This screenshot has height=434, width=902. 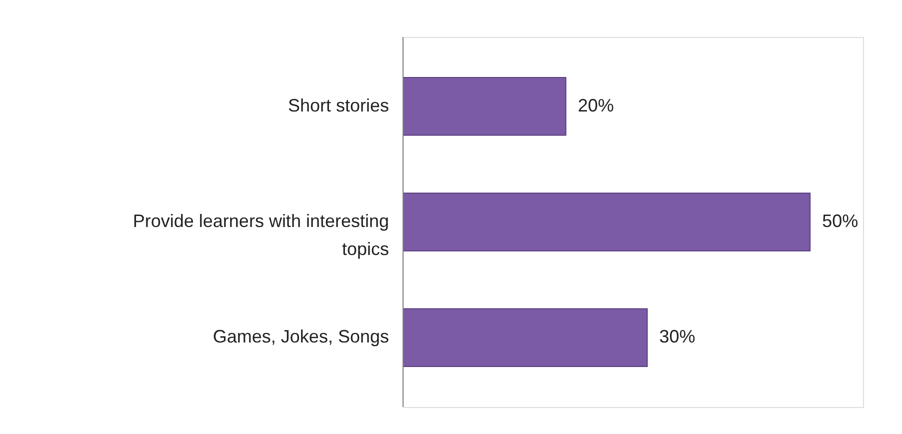 I want to click on data-label: 30%, so click(x=677, y=336).